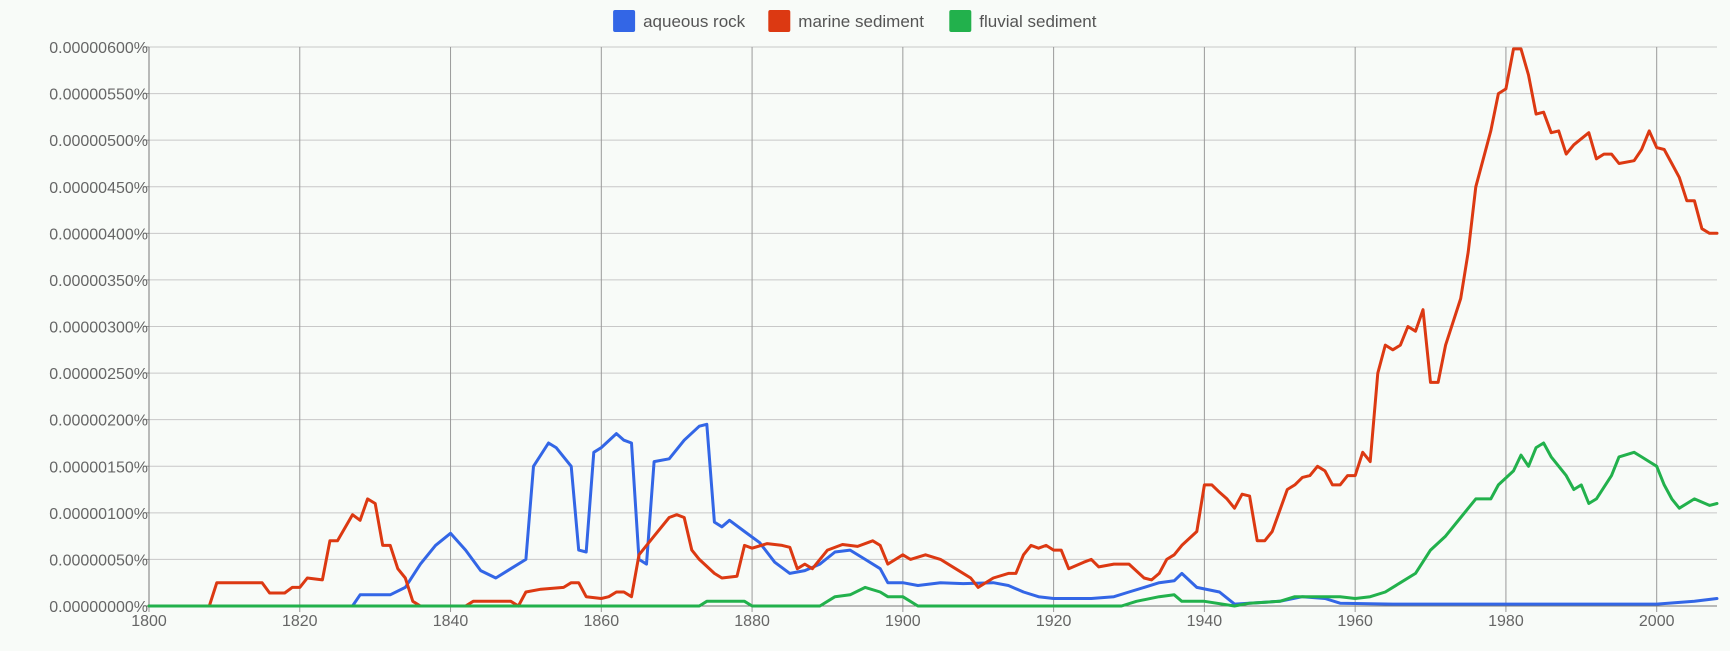 The image size is (1730, 651). I want to click on x-tick-label: 1820, so click(300, 621).